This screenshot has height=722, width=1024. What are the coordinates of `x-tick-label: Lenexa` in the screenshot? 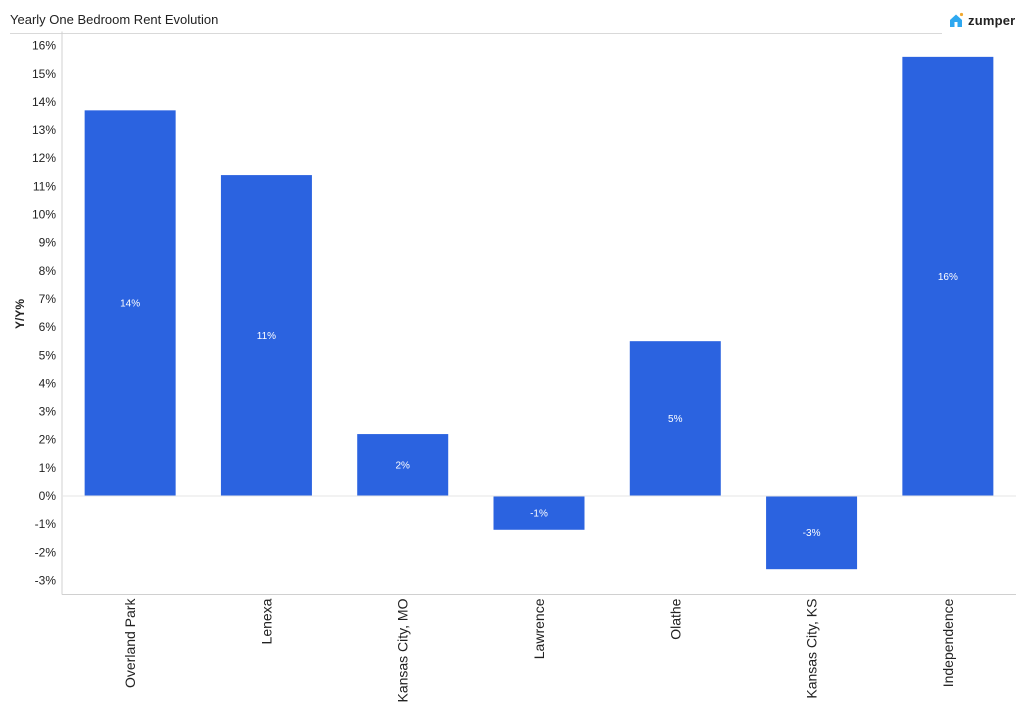 It's located at (266, 621).